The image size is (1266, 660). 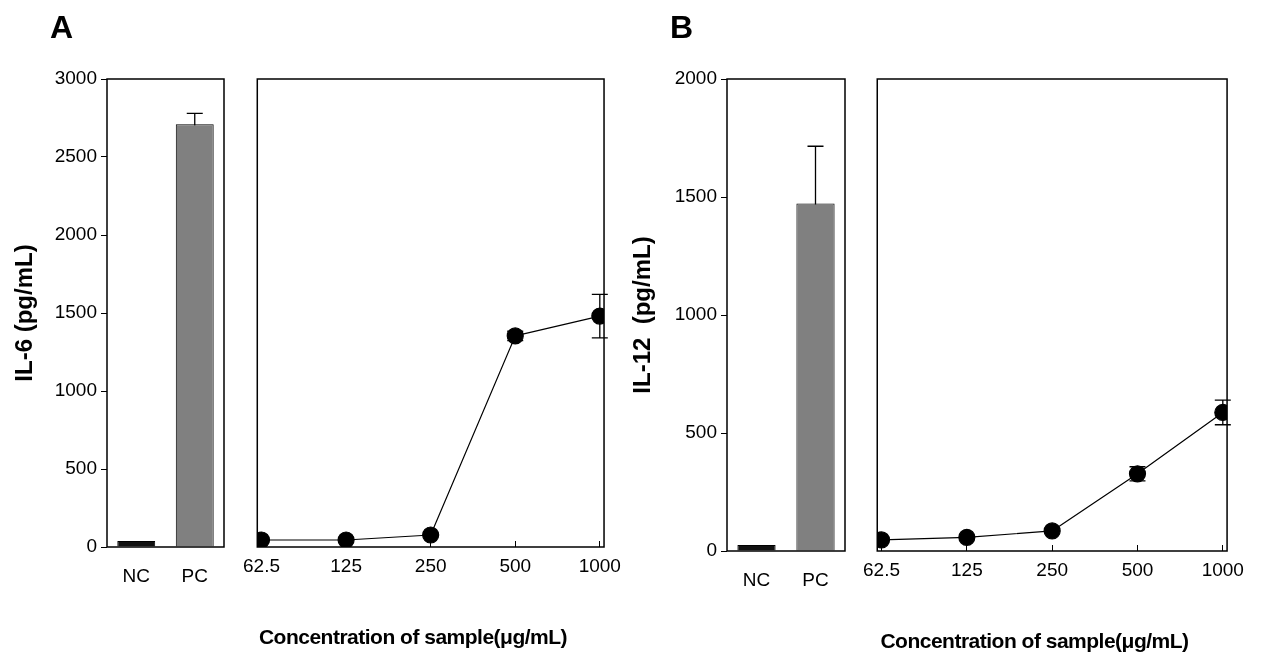 I want to click on y-axis-title: IL-12 (pg/mL), so click(x=642, y=315).